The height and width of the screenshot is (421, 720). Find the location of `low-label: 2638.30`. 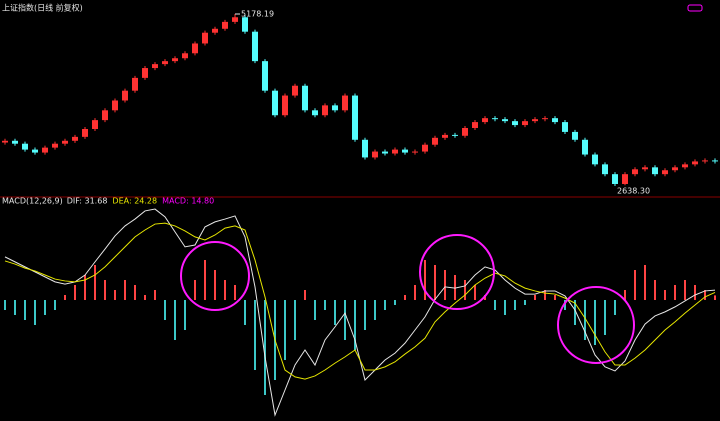

low-label: 2638.30 is located at coordinates (633, 191).